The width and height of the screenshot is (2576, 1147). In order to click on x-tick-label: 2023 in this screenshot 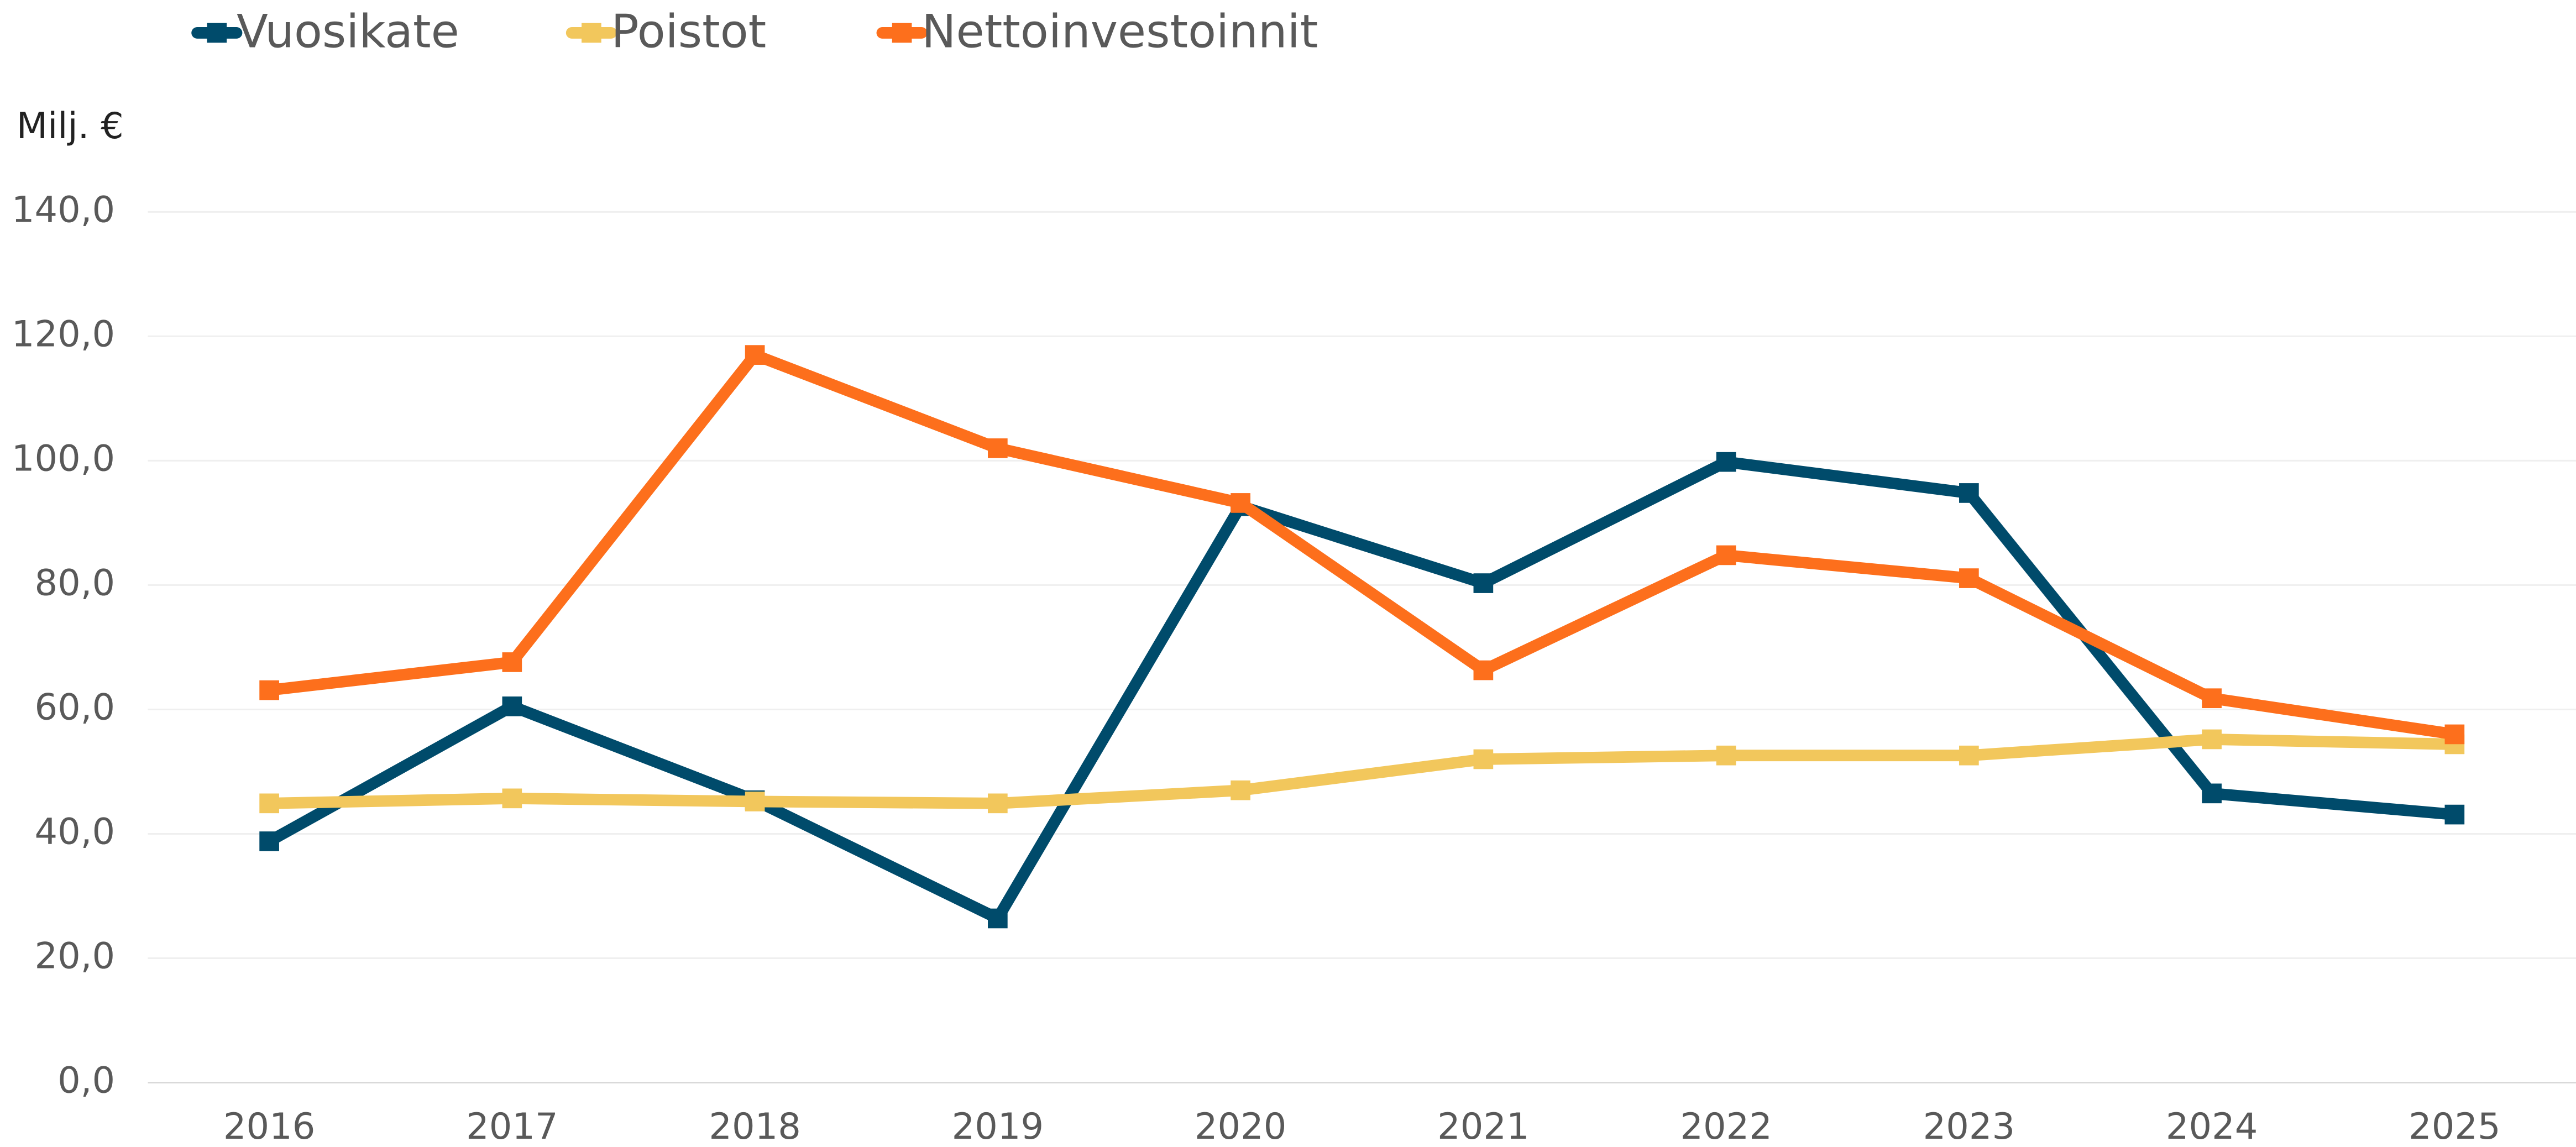, I will do `click(1969, 1127)`.